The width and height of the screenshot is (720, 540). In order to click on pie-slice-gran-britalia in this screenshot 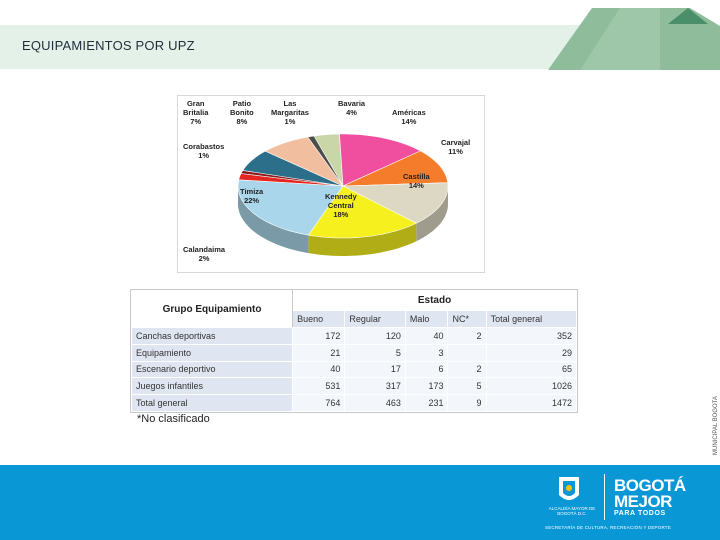, I will do `click(293, 168)`.